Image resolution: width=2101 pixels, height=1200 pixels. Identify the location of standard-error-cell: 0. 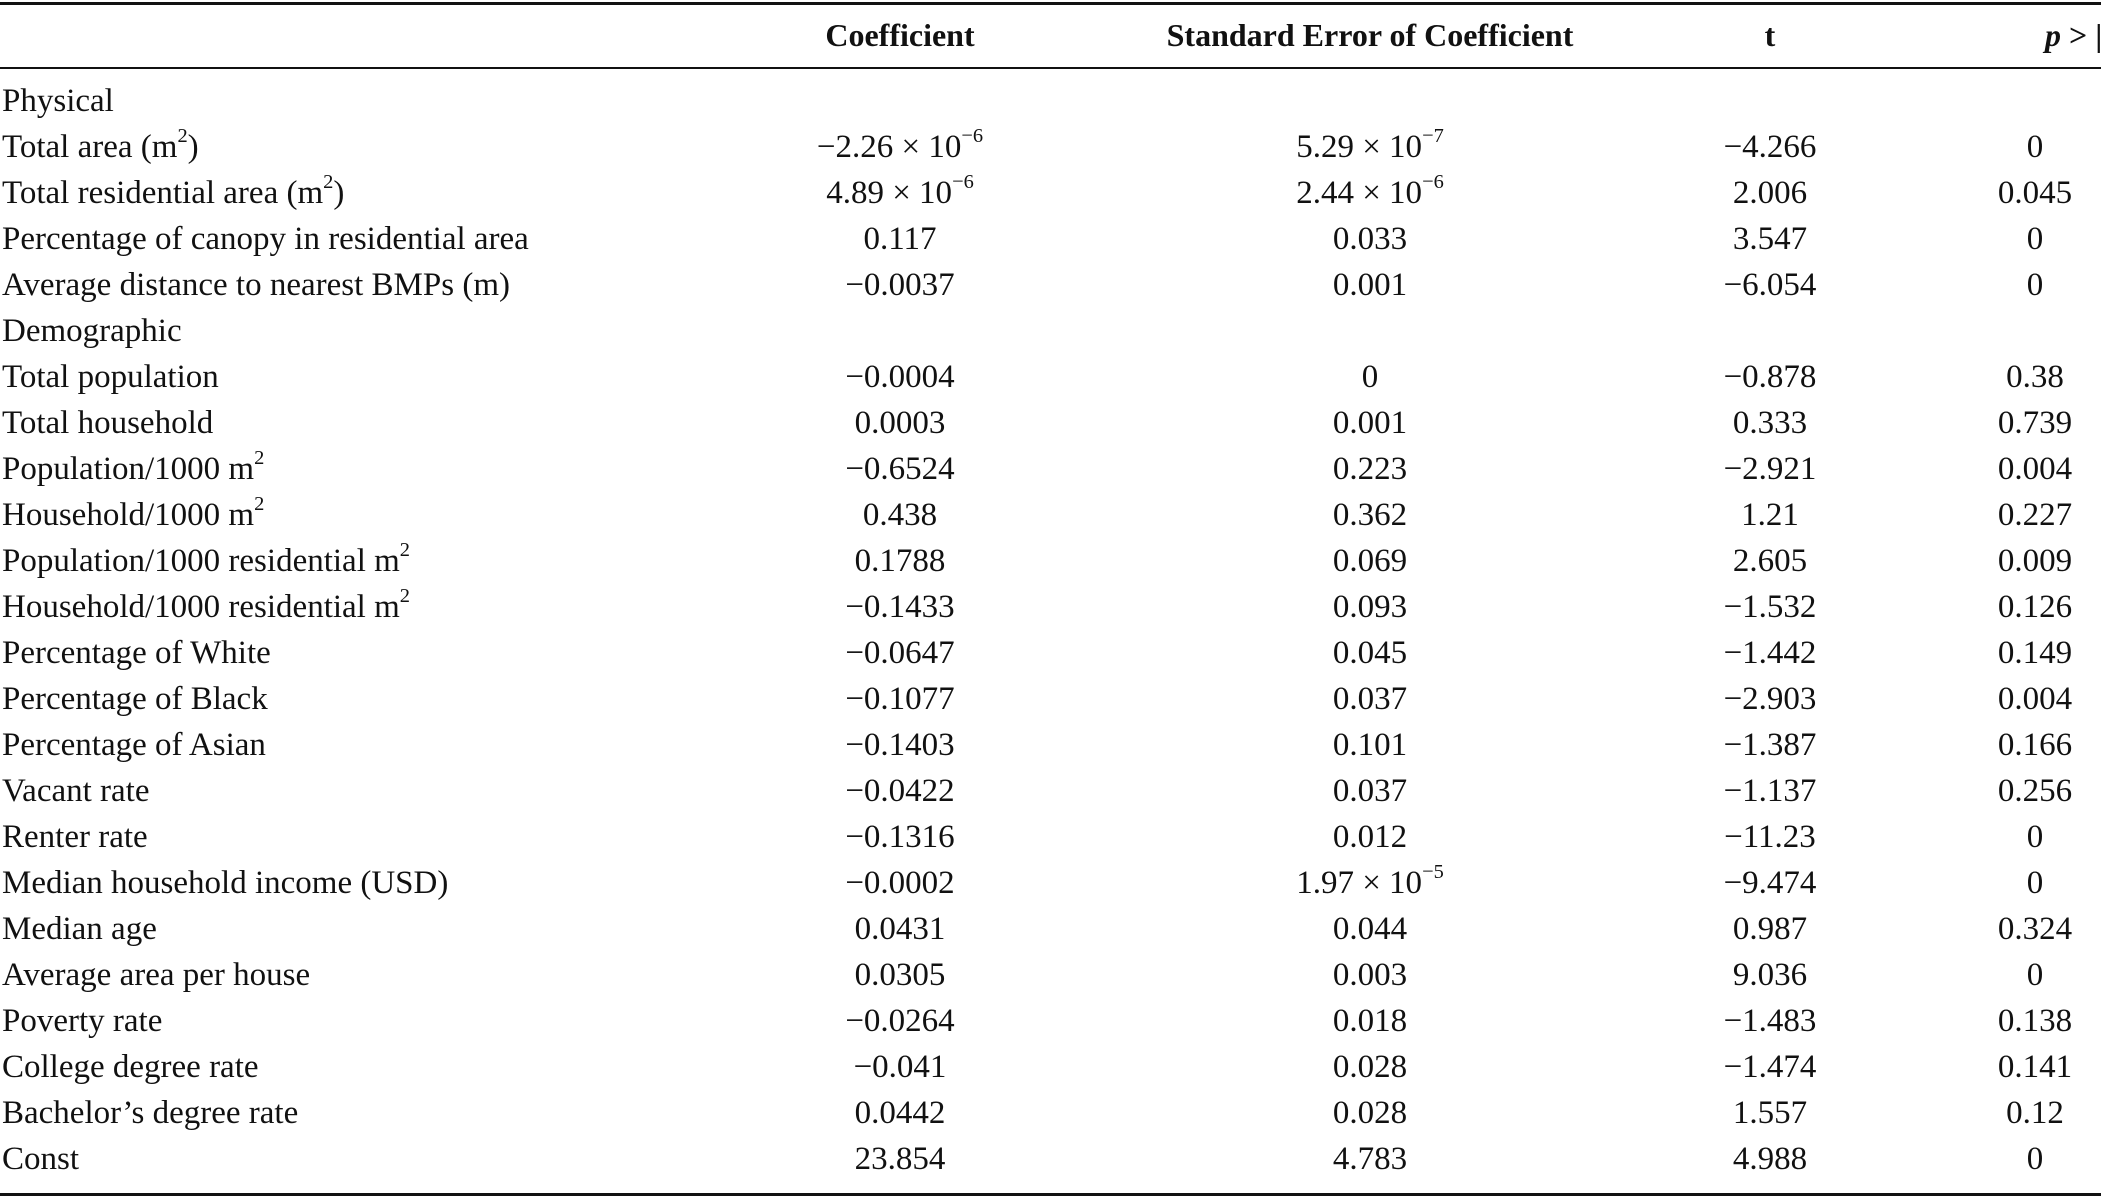
(1370, 377).